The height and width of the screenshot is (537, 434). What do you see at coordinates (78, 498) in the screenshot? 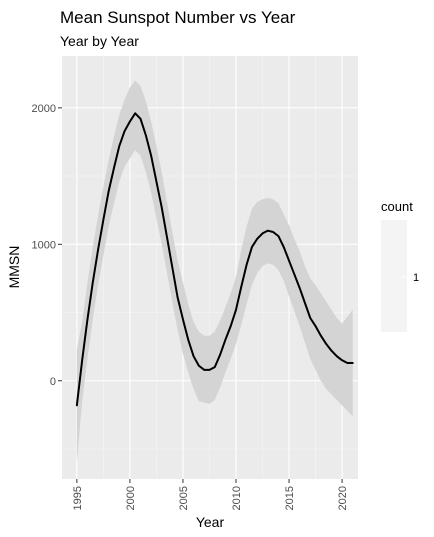
I see `x-tick-label: 1995` at bounding box center [78, 498].